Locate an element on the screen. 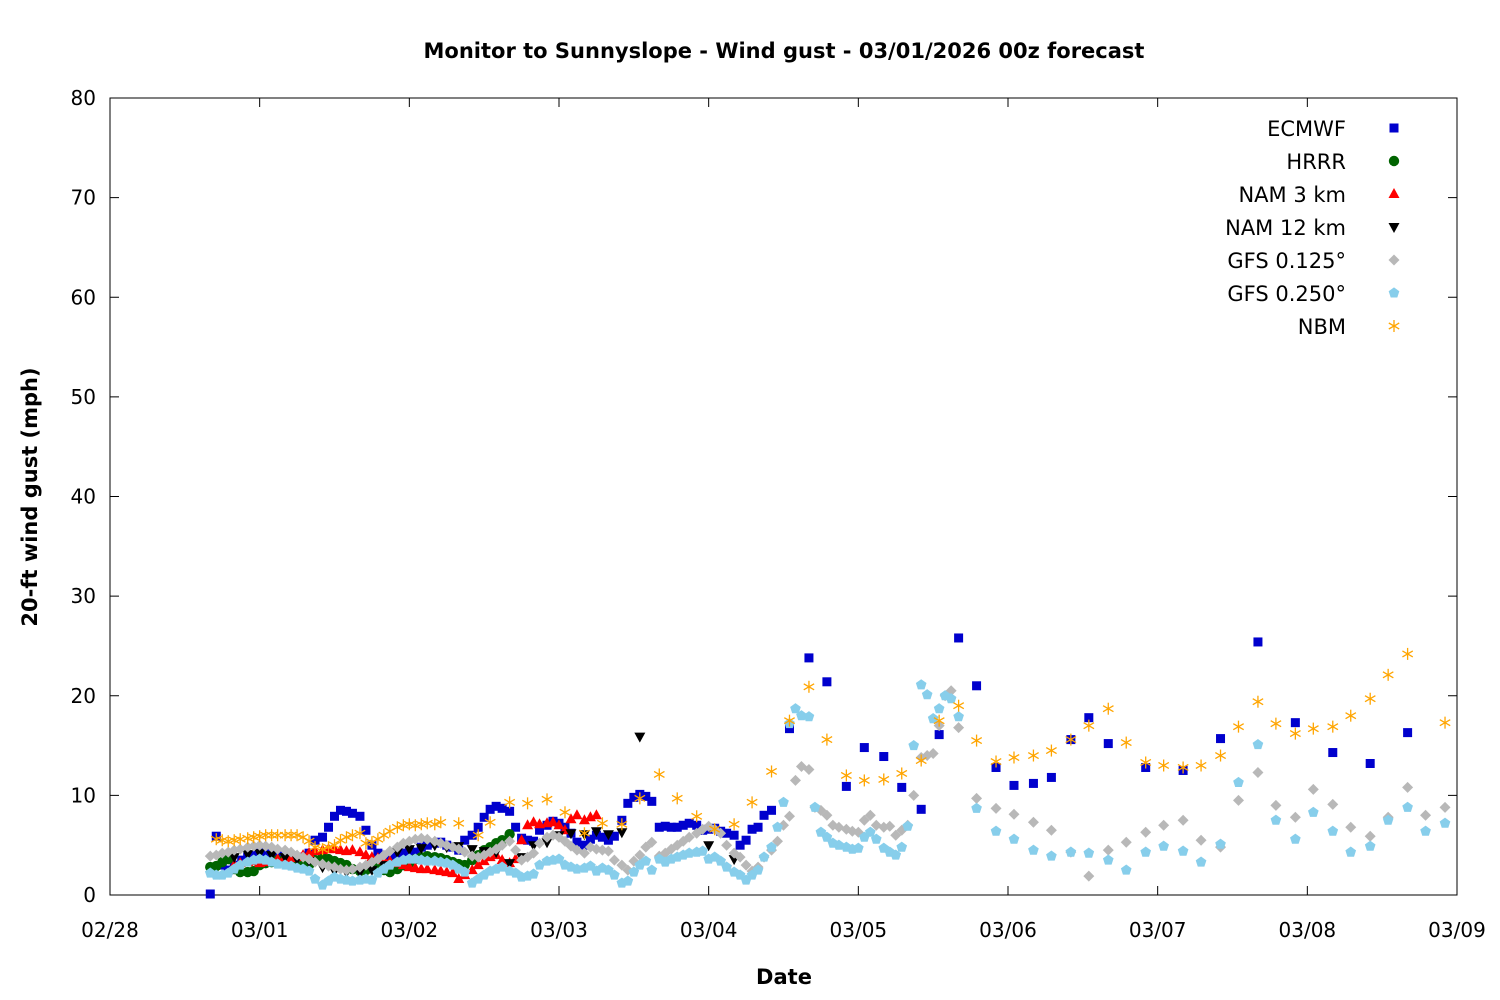 The width and height of the screenshot is (1500, 1000). x-tick-label: 03/07 is located at coordinates (1158, 930).